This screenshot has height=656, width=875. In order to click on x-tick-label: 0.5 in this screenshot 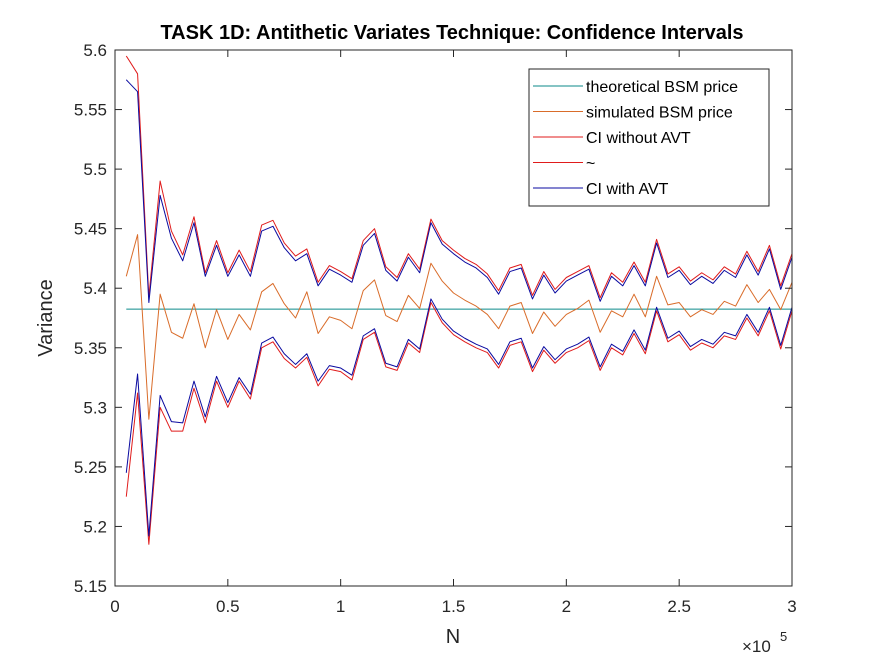, I will do `click(228, 606)`.